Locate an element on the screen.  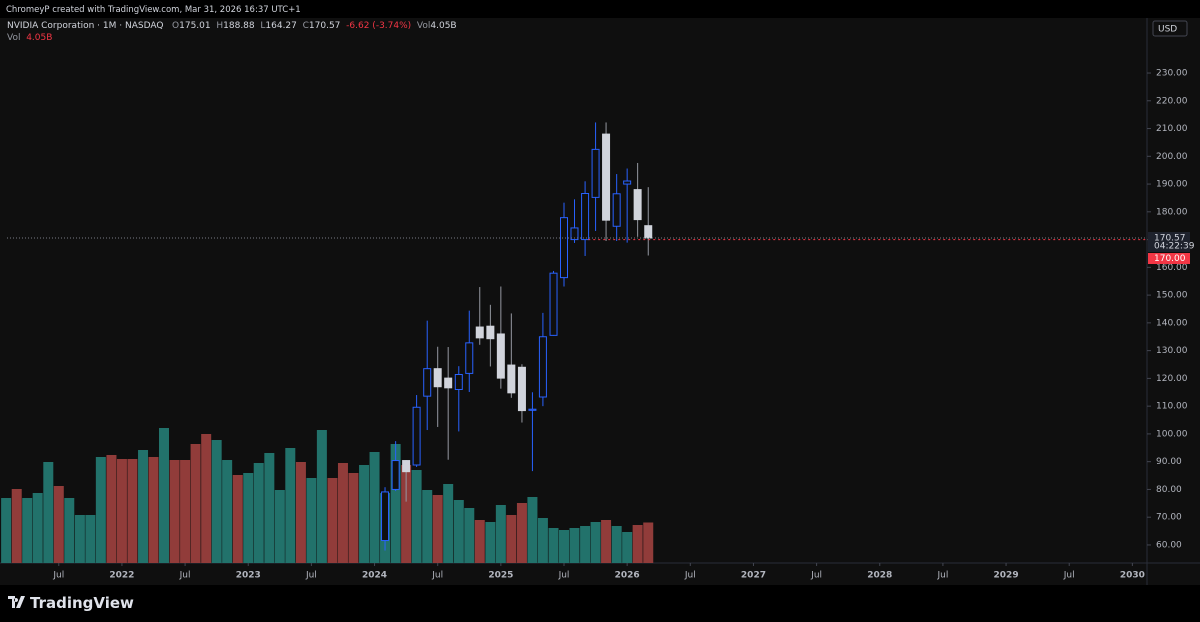
high-label: H is located at coordinates (220, 26).